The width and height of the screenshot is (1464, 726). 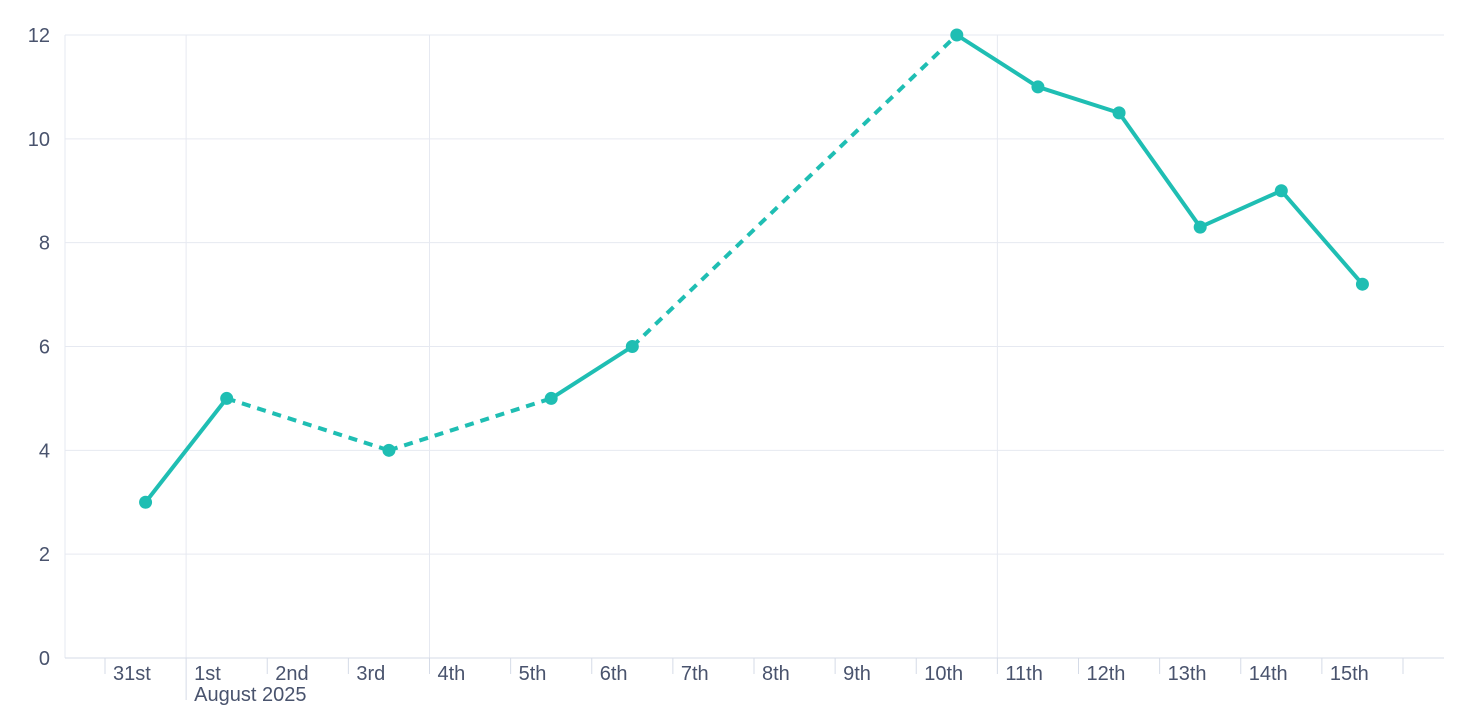 I want to click on x-tick-label: 5th, so click(x=533, y=674).